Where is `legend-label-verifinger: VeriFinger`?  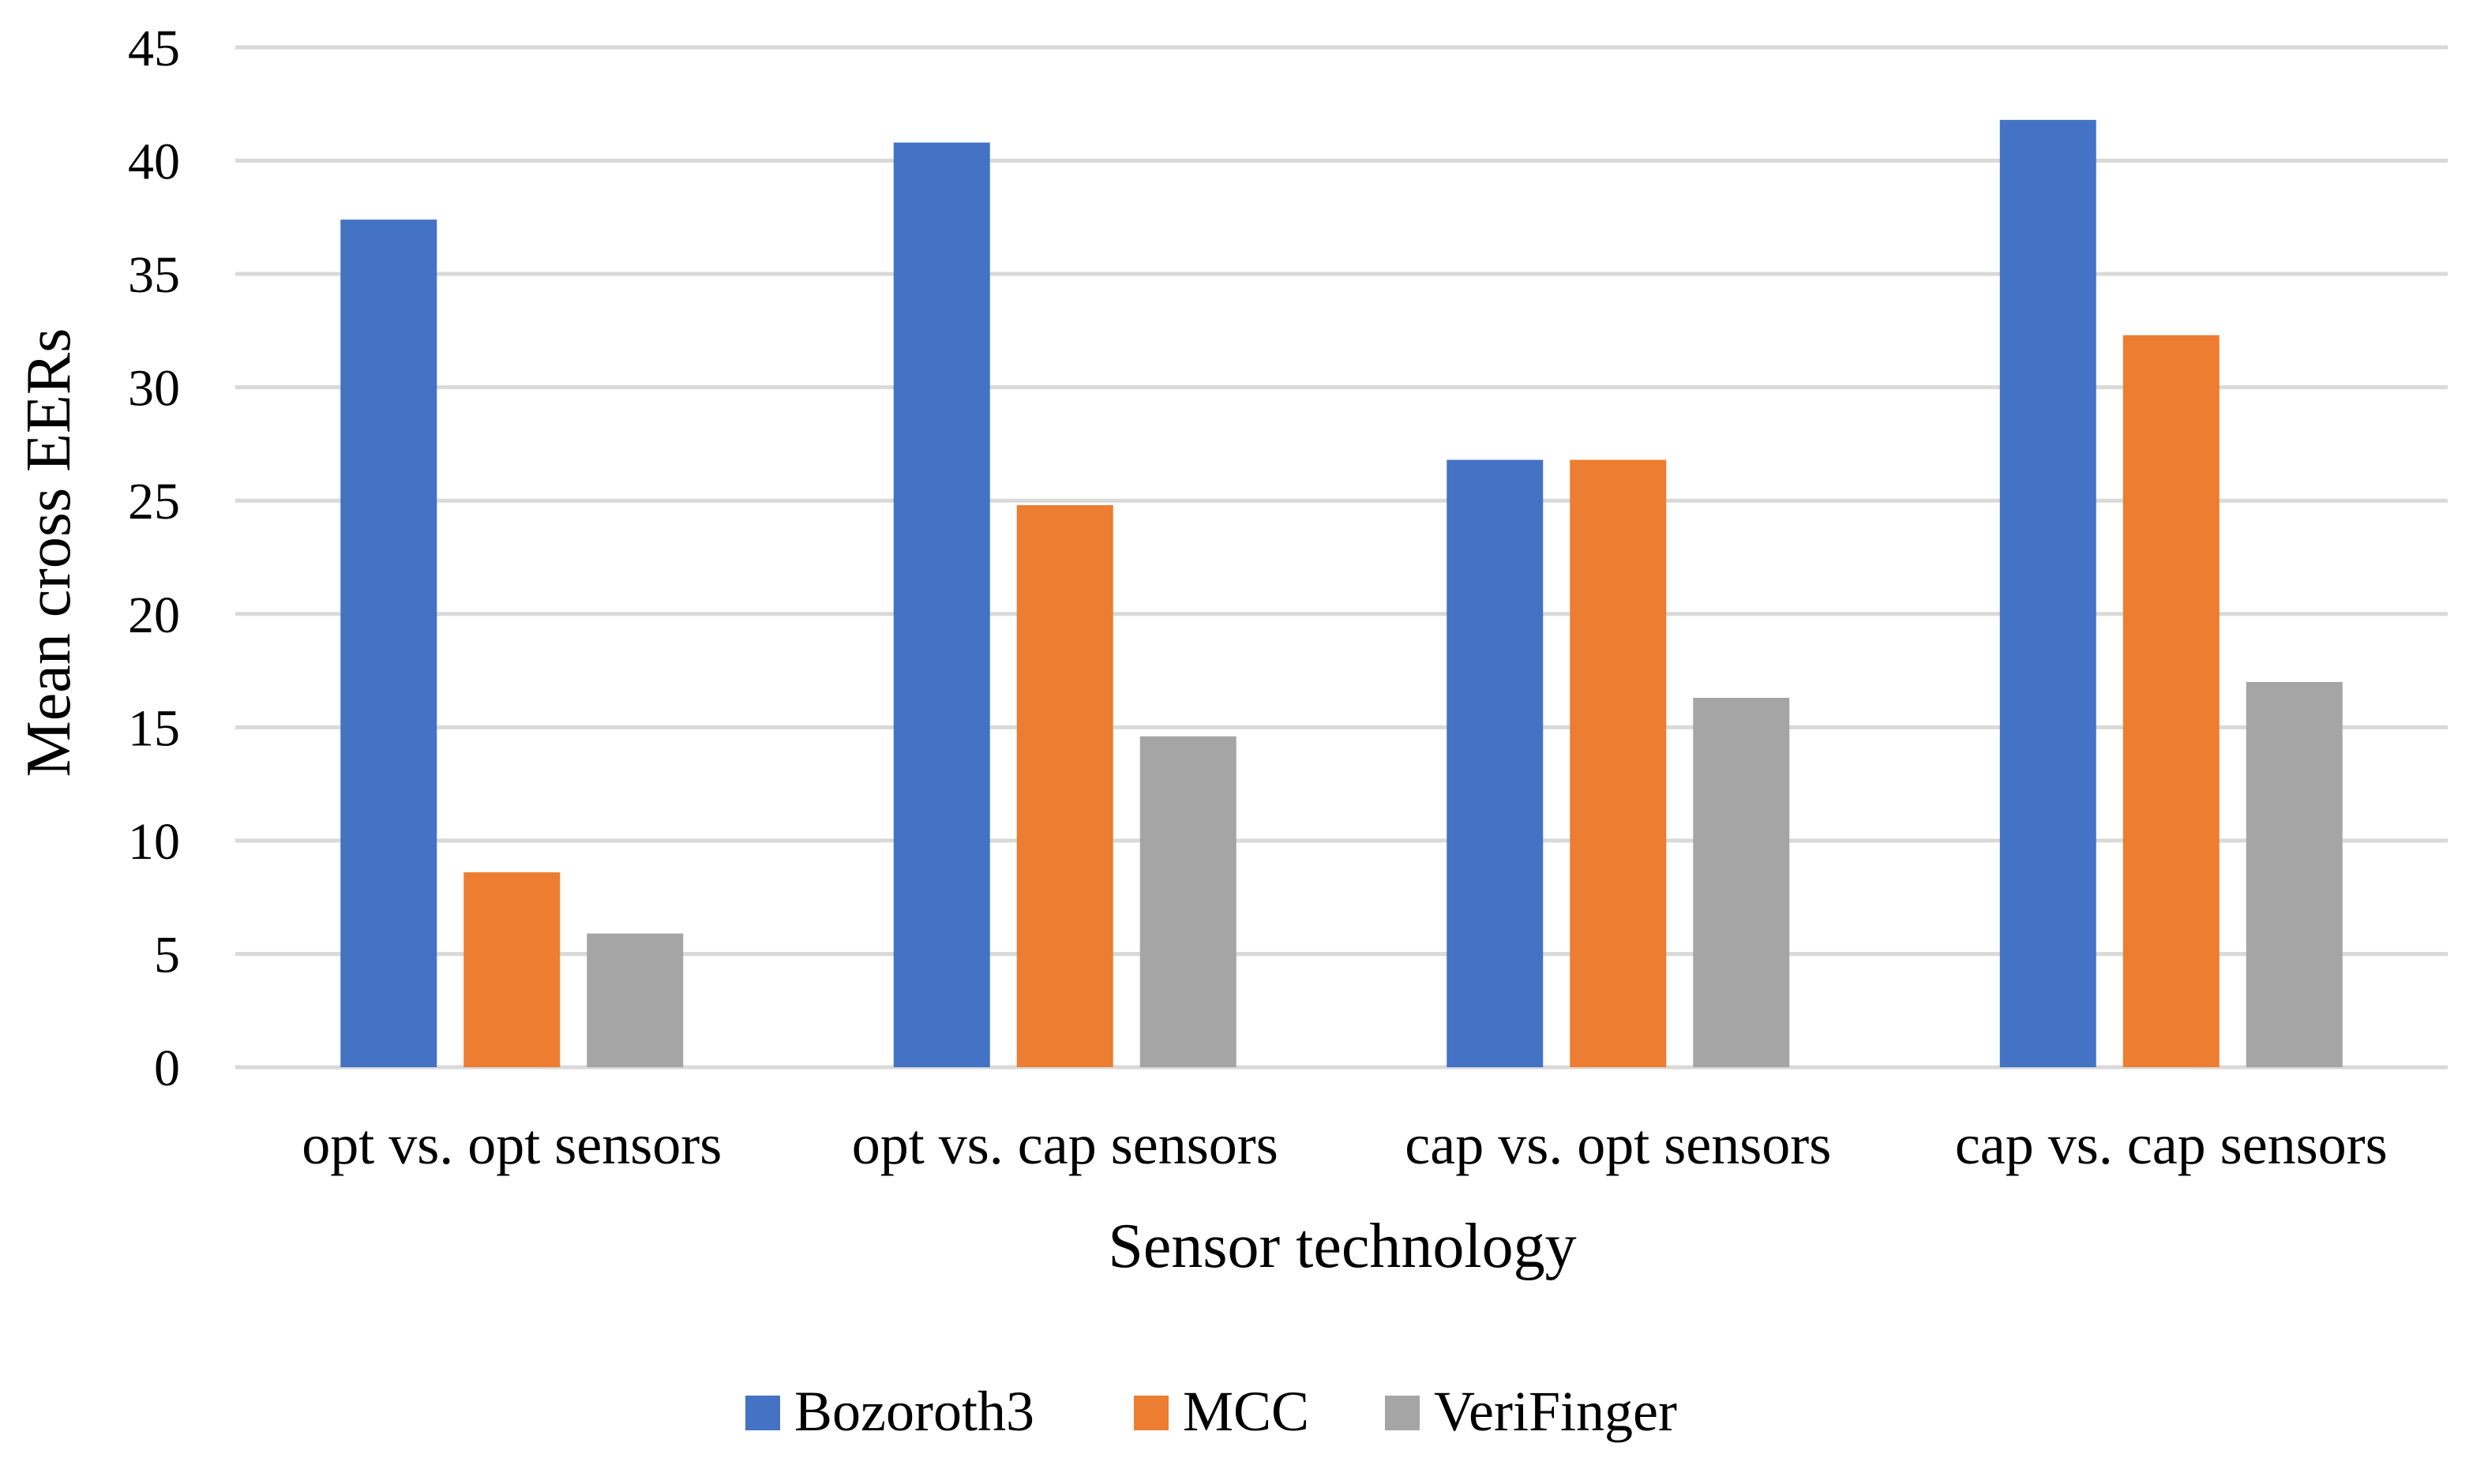 legend-label-verifinger: VeriFinger is located at coordinates (1555, 1412).